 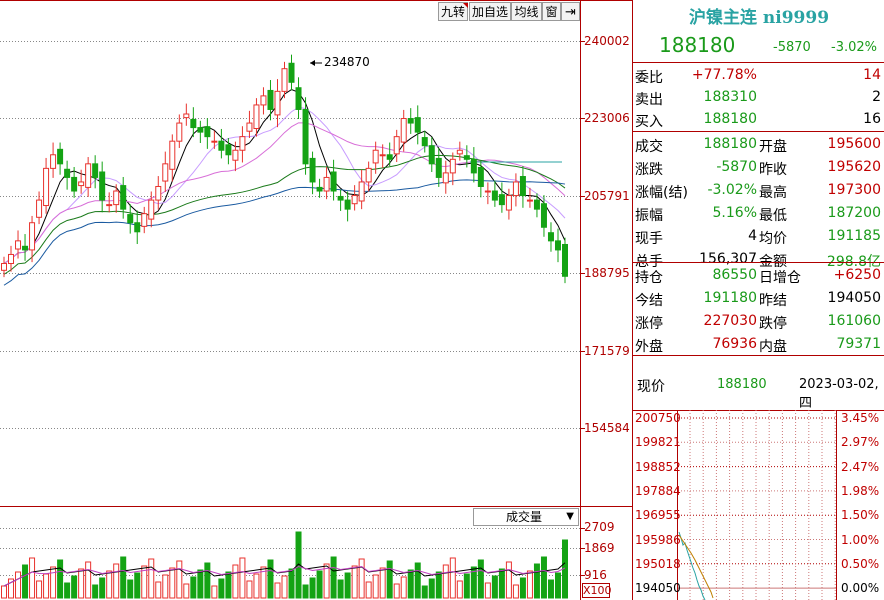 What do you see at coordinates (526, 11) in the screenshot?
I see `moving-average-button: 均线` at bounding box center [526, 11].